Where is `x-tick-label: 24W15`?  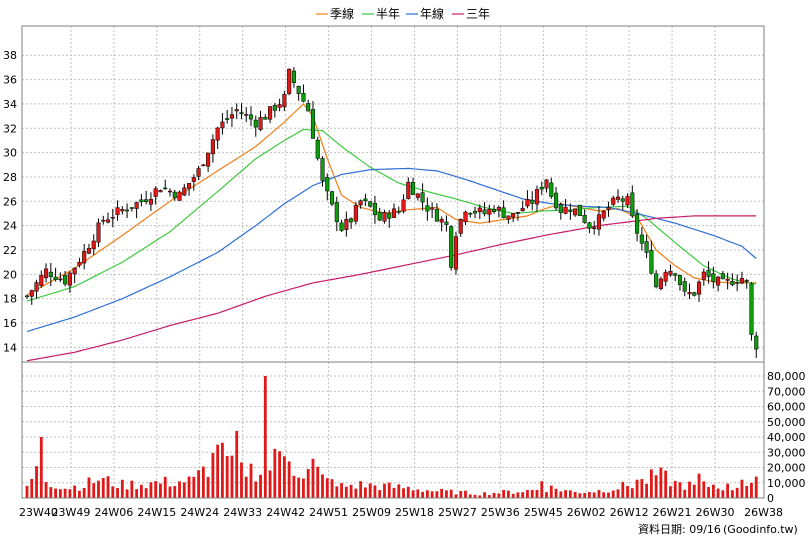
x-tick-label: 24W15 is located at coordinates (156, 512).